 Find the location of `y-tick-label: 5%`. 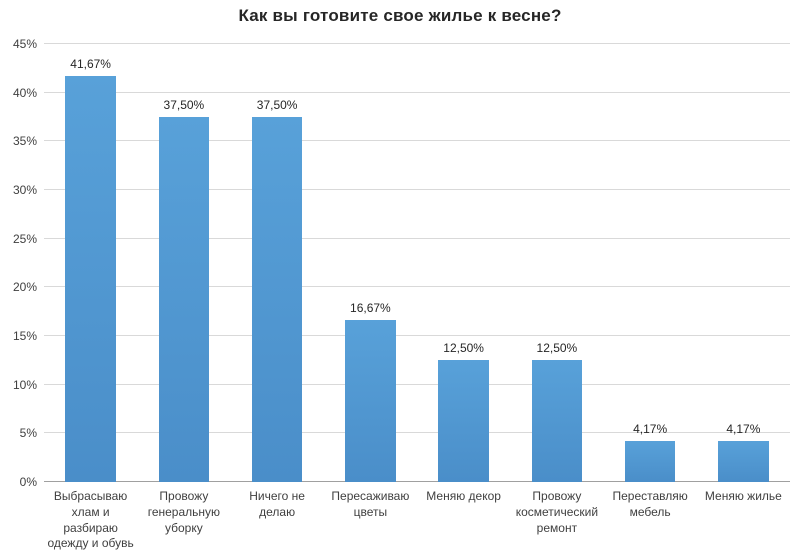

y-tick-label: 5% is located at coordinates (28, 433).